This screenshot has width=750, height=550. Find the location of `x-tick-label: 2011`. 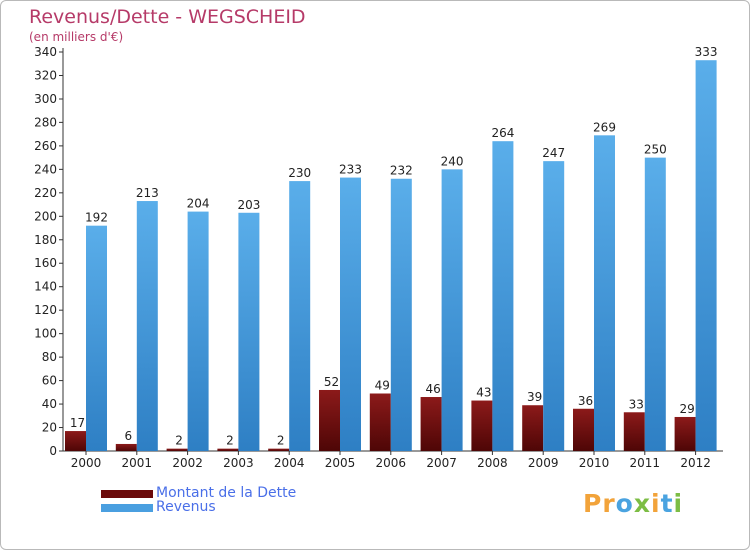

x-tick-label: 2011 is located at coordinates (645, 463).